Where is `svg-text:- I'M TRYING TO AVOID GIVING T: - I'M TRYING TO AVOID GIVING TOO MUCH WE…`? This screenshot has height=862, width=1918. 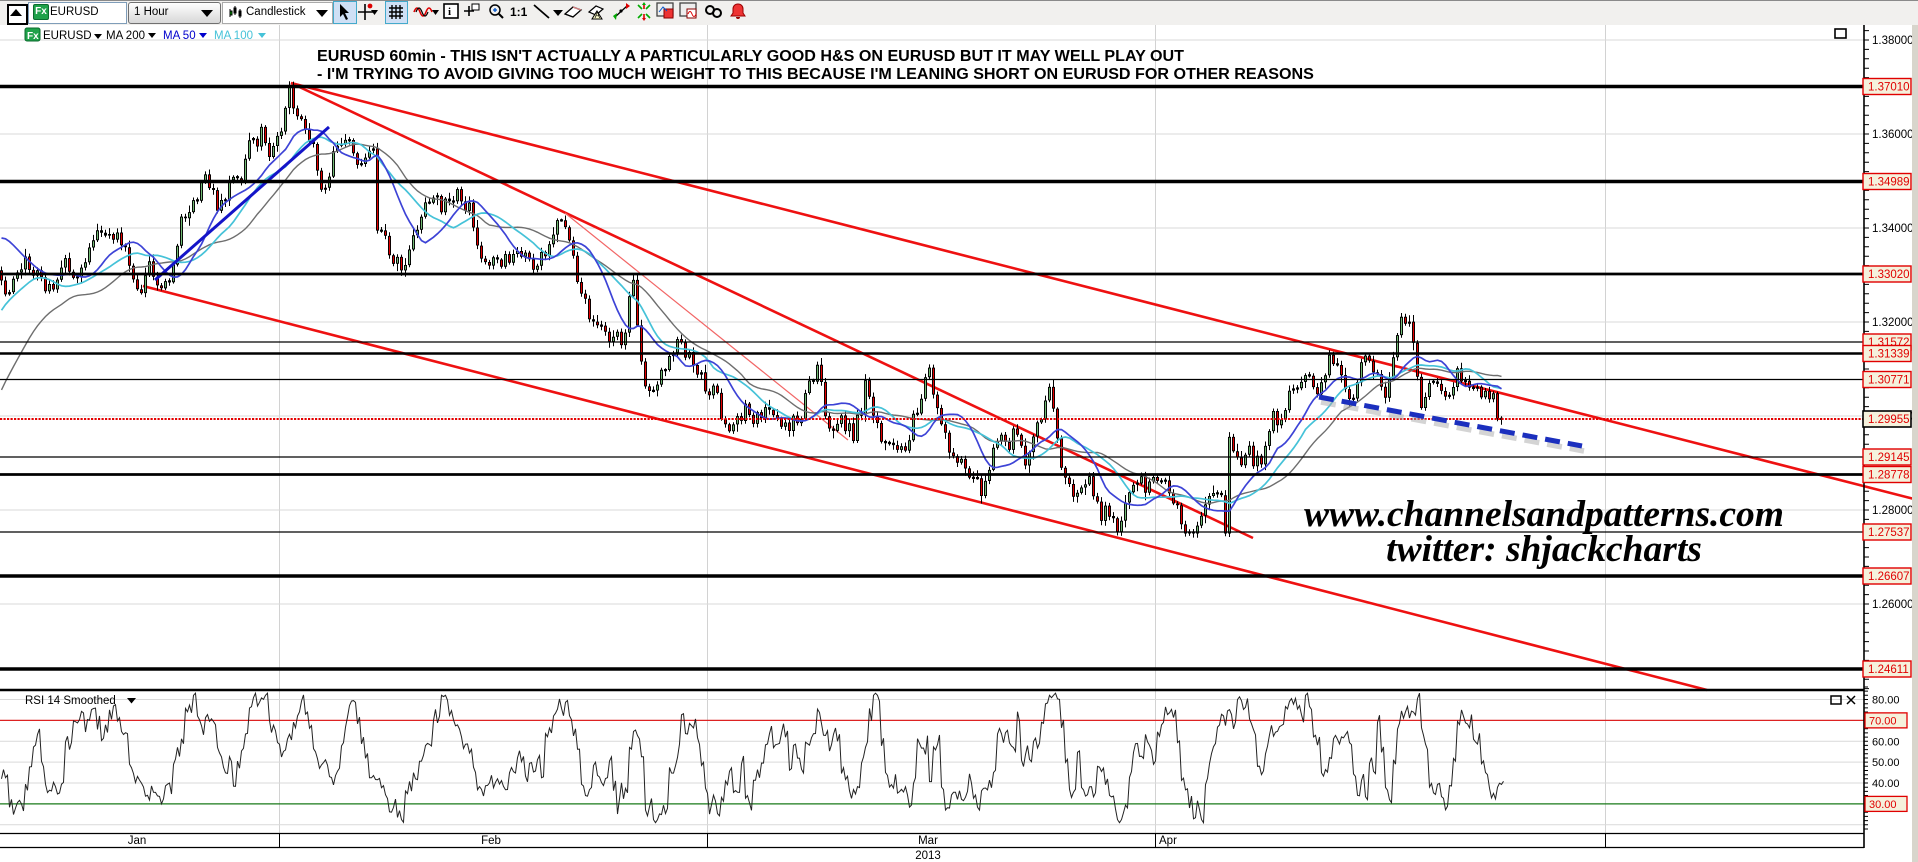
svg-text:- I'M TRYING TO AVOID GIVING T: - I'M TRYING TO AVOID GIVING TOO MUCH WE… is located at coordinates (815, 74).